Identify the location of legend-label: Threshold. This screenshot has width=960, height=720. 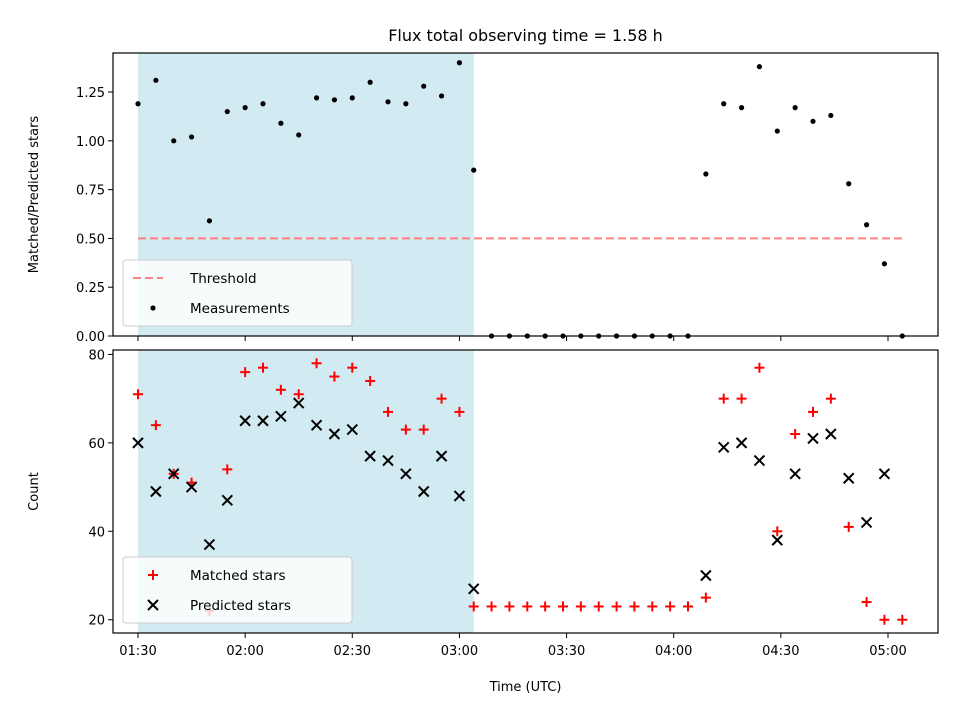
(223, 279).